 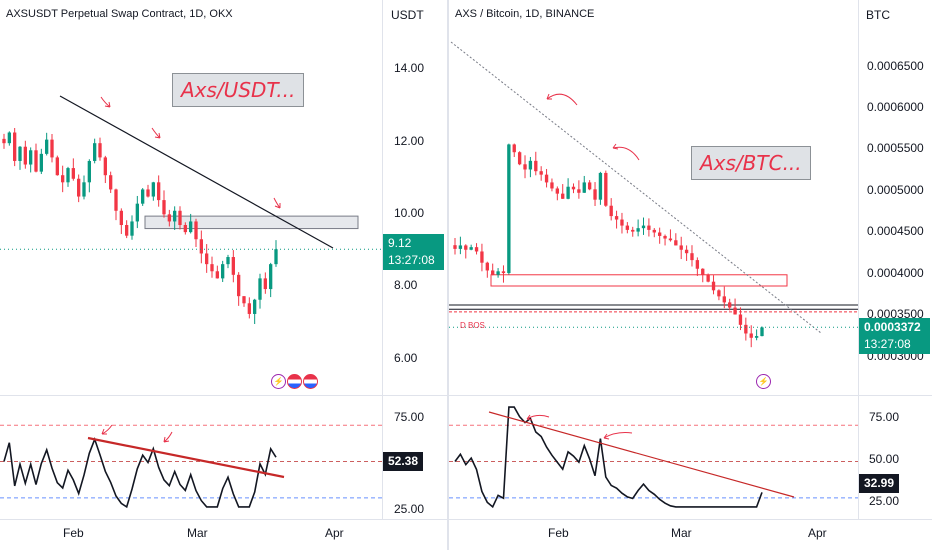 I want to click on time-tick: Mar, so click(x=197, y=533).